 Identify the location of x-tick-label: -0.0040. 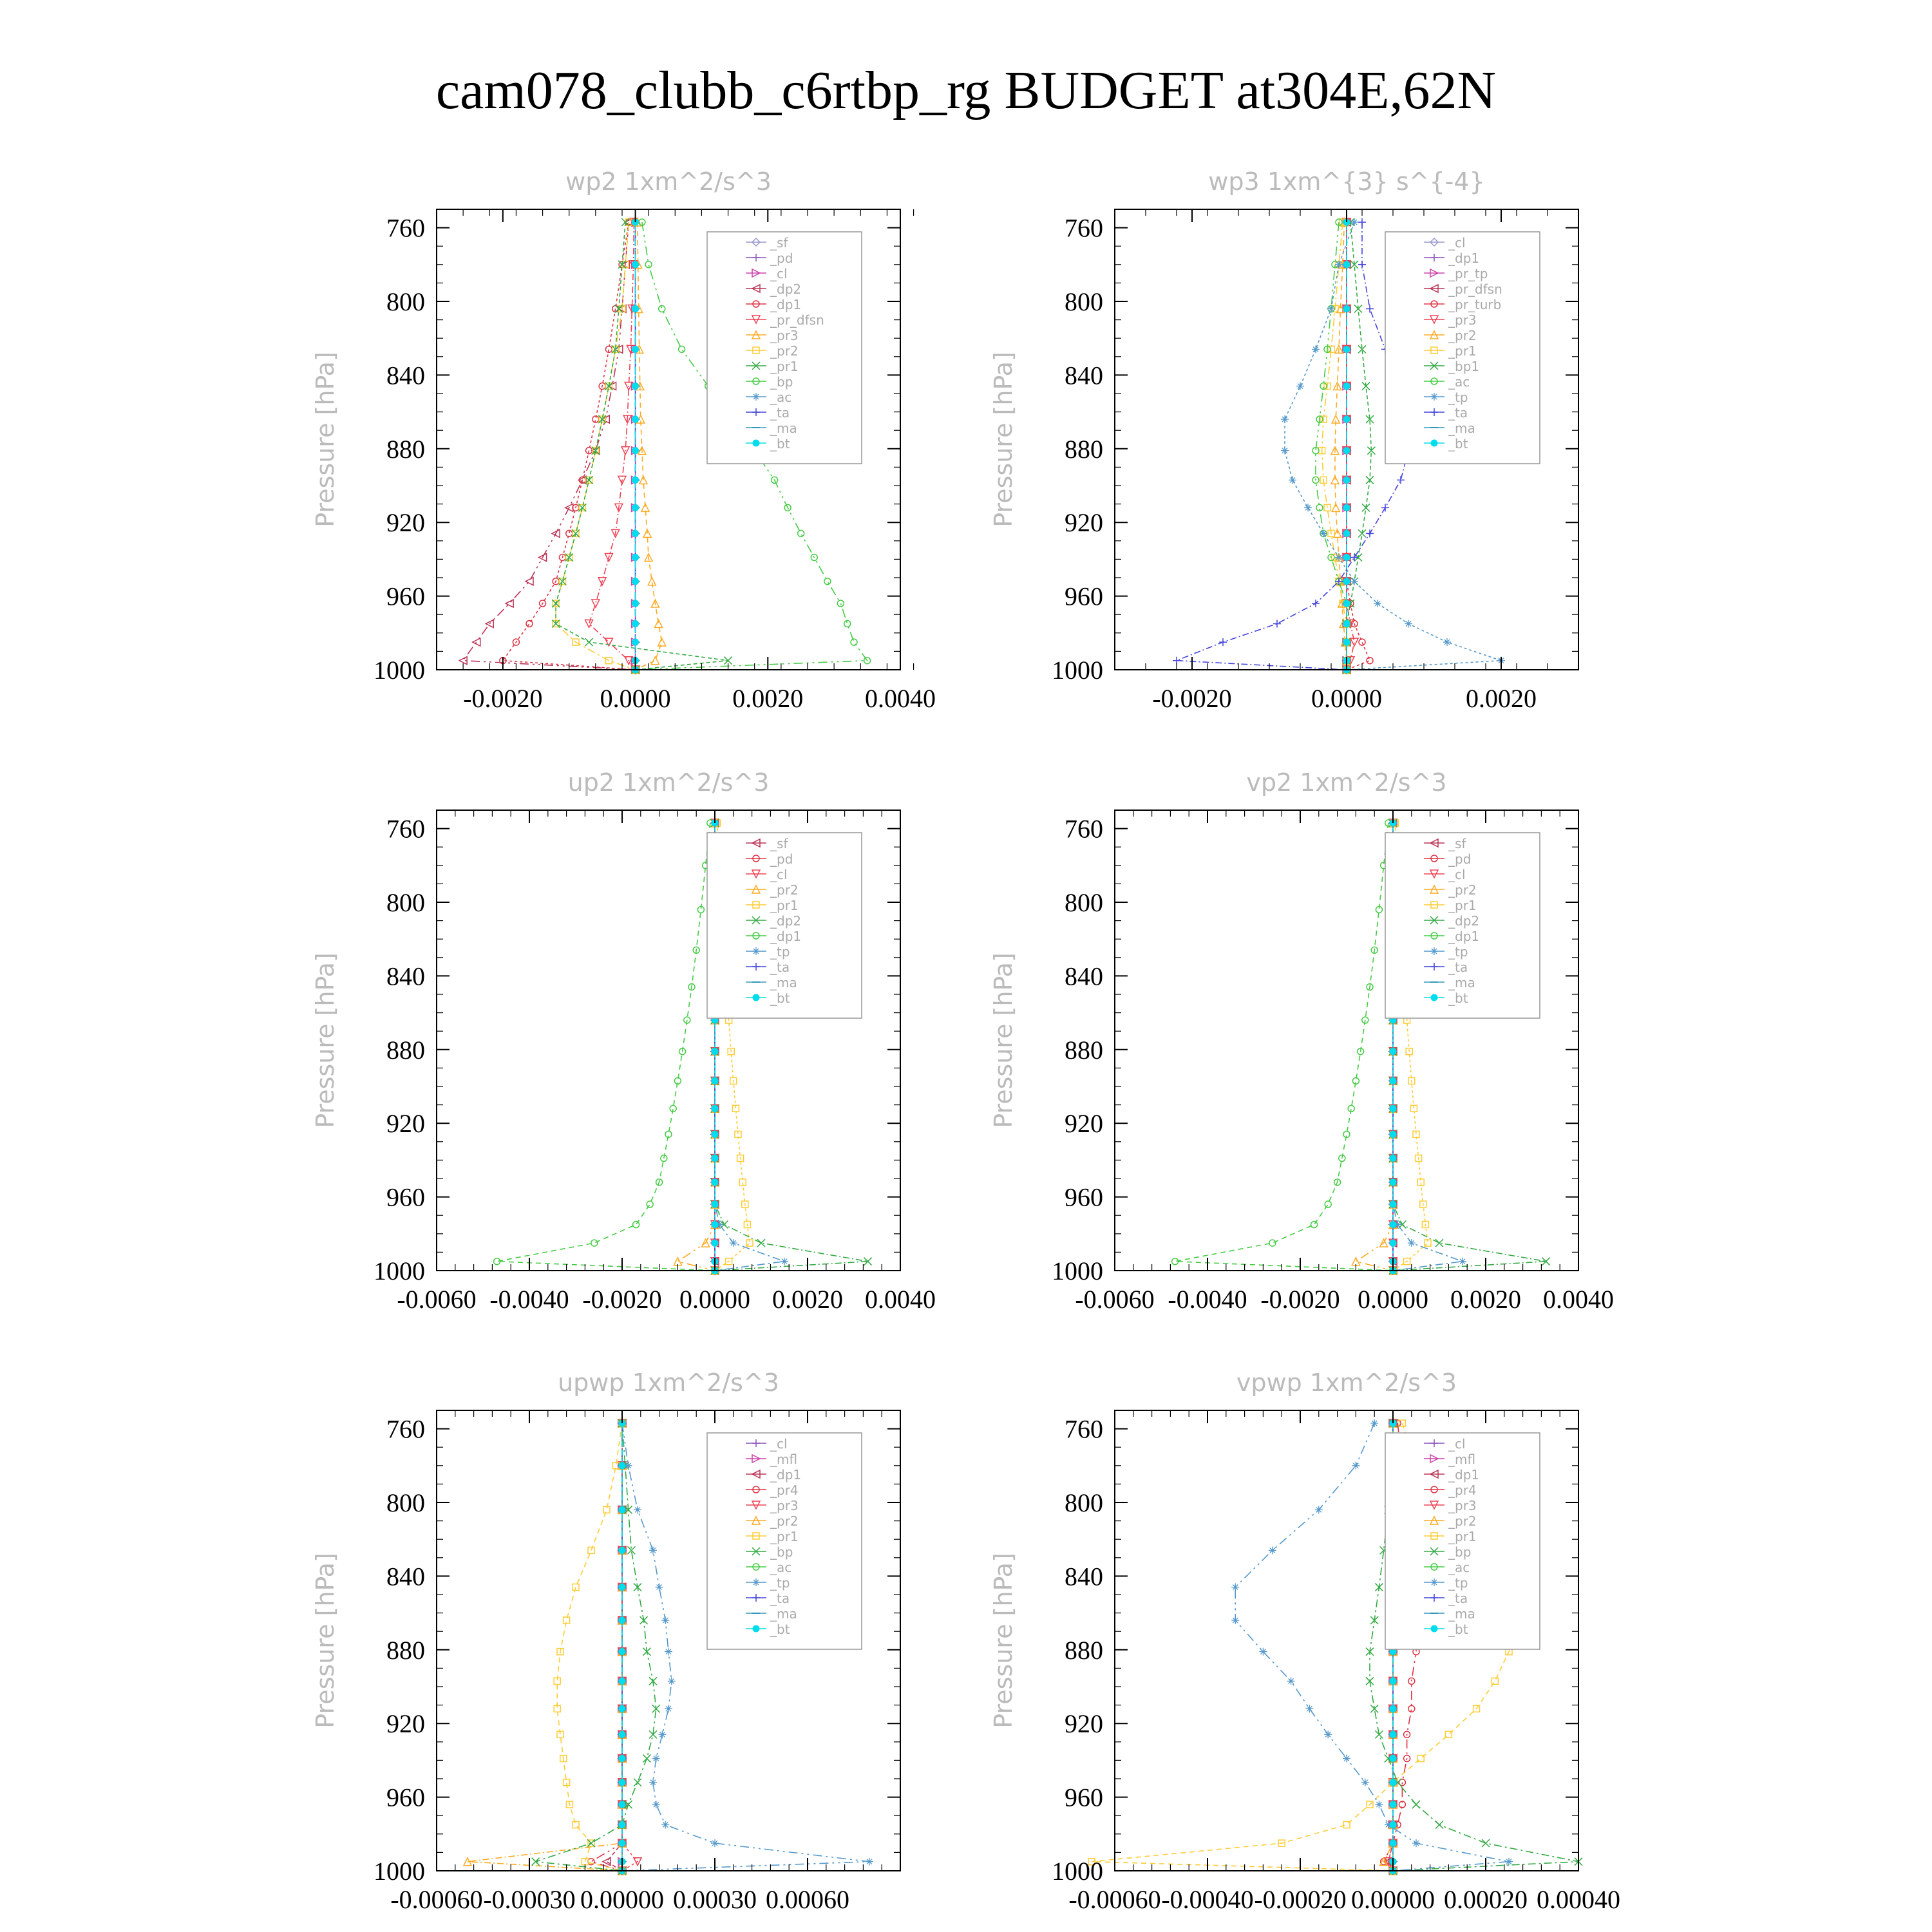
(529, 1299).